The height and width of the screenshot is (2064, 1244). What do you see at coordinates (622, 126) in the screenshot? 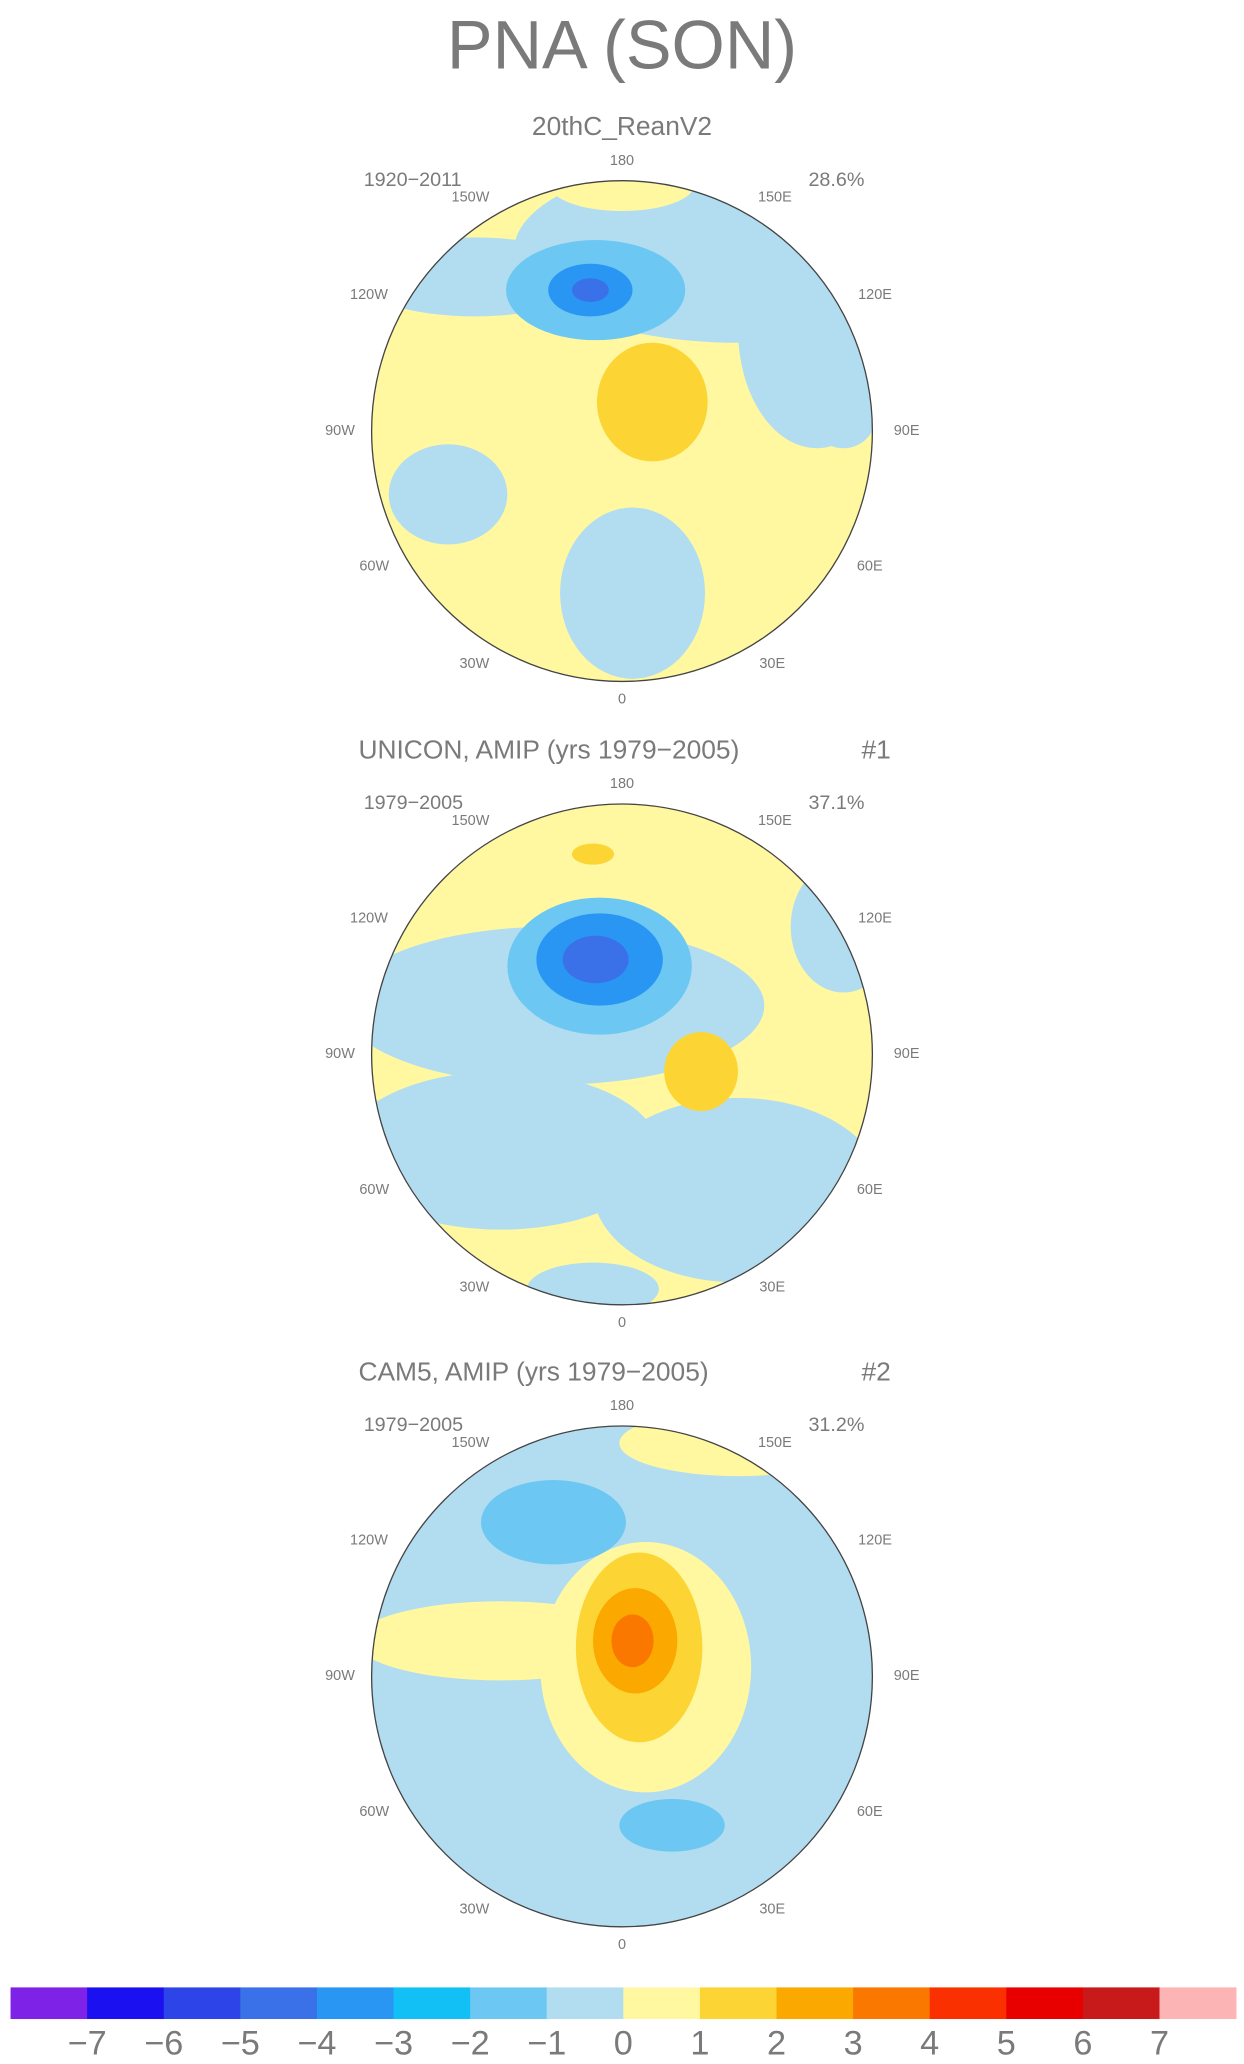
I see `panel-subtitle: 20thC_ReanV2` at bounding box center [622, 126].